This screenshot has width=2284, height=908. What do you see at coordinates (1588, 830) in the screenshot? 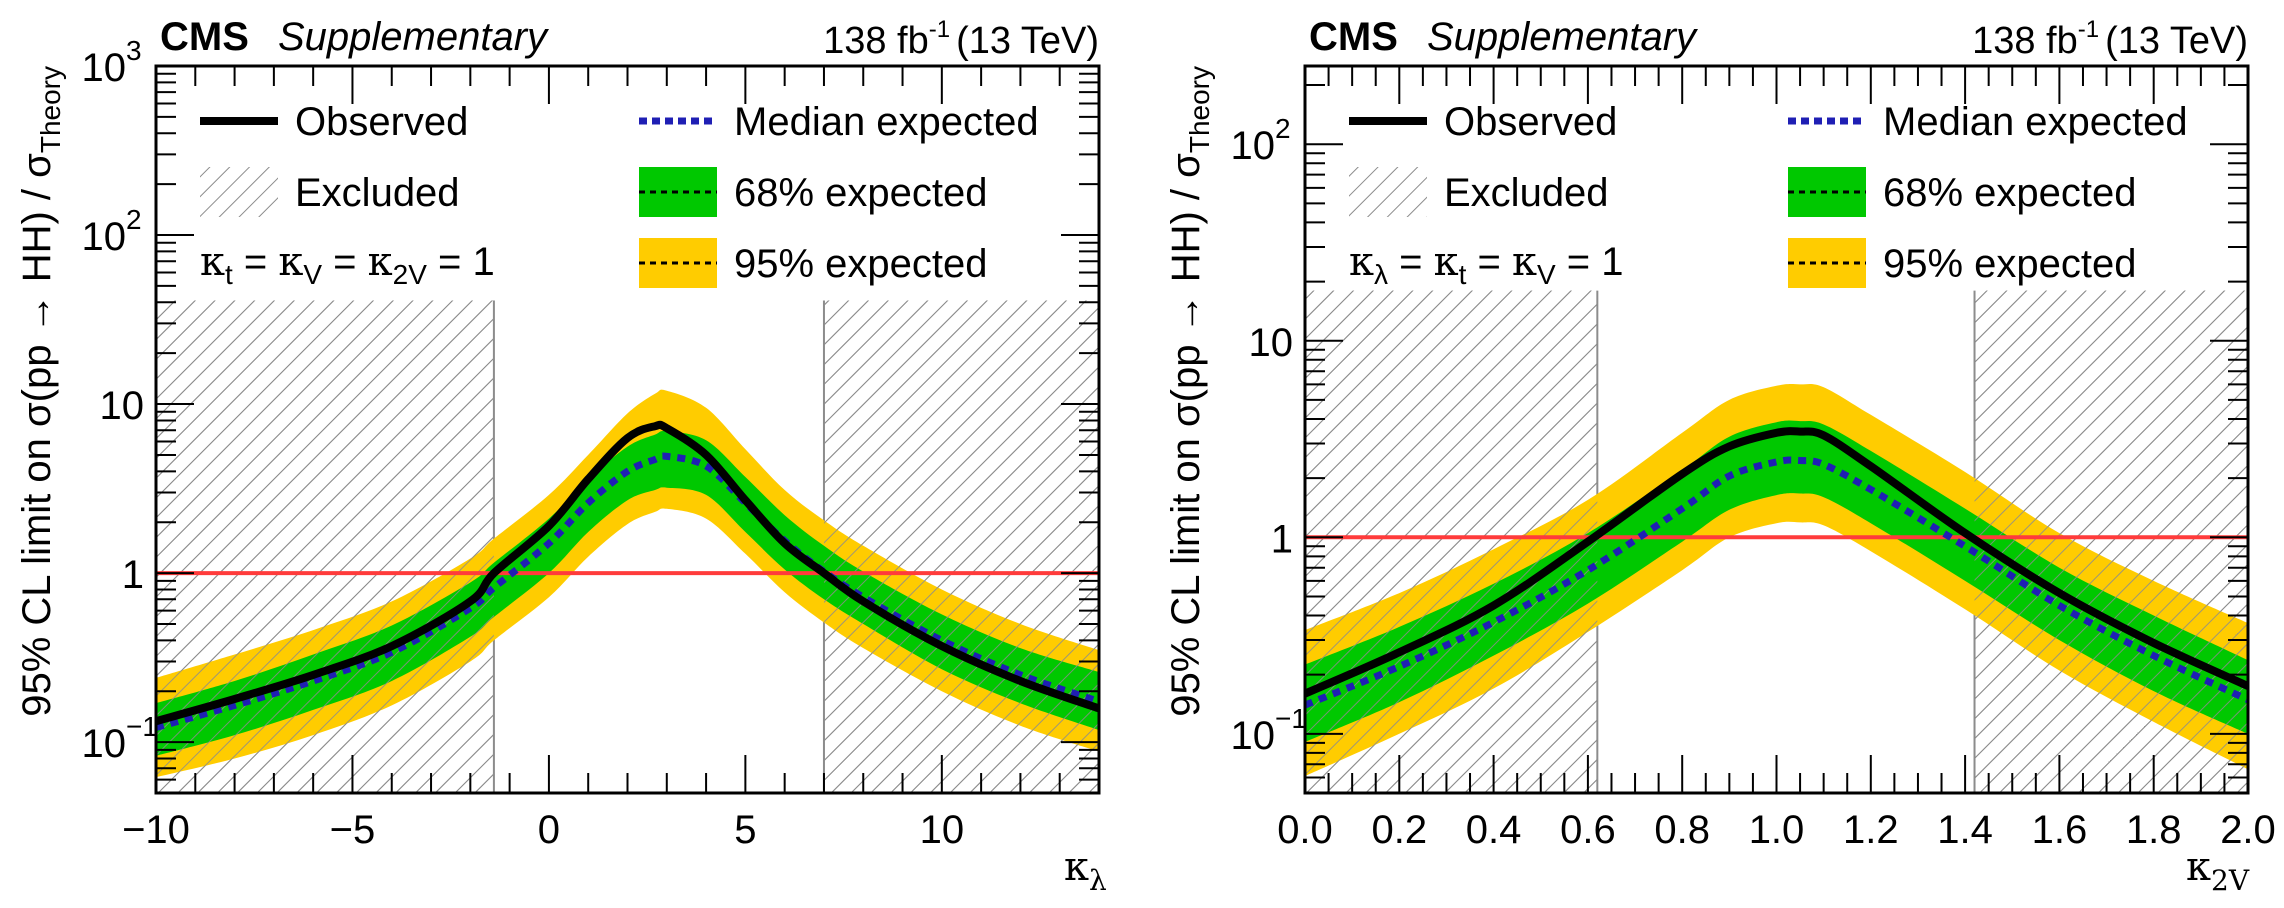
I see `x-tick-label: 0.6` at bounding box center [1588, 830].